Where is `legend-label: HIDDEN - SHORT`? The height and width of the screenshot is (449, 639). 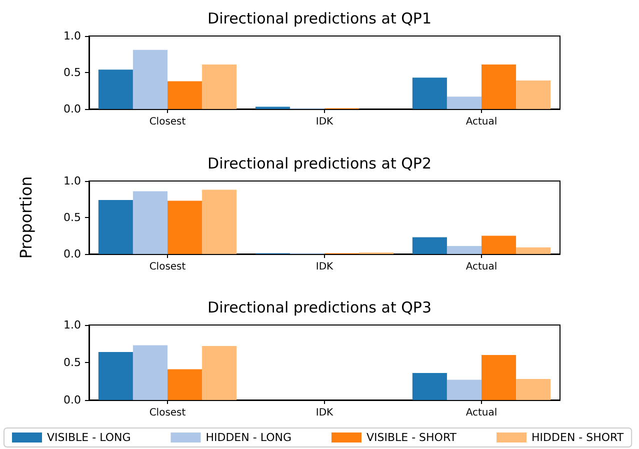
legend-label: HIDDEN - SHORT is located at coordinates (578, 437).